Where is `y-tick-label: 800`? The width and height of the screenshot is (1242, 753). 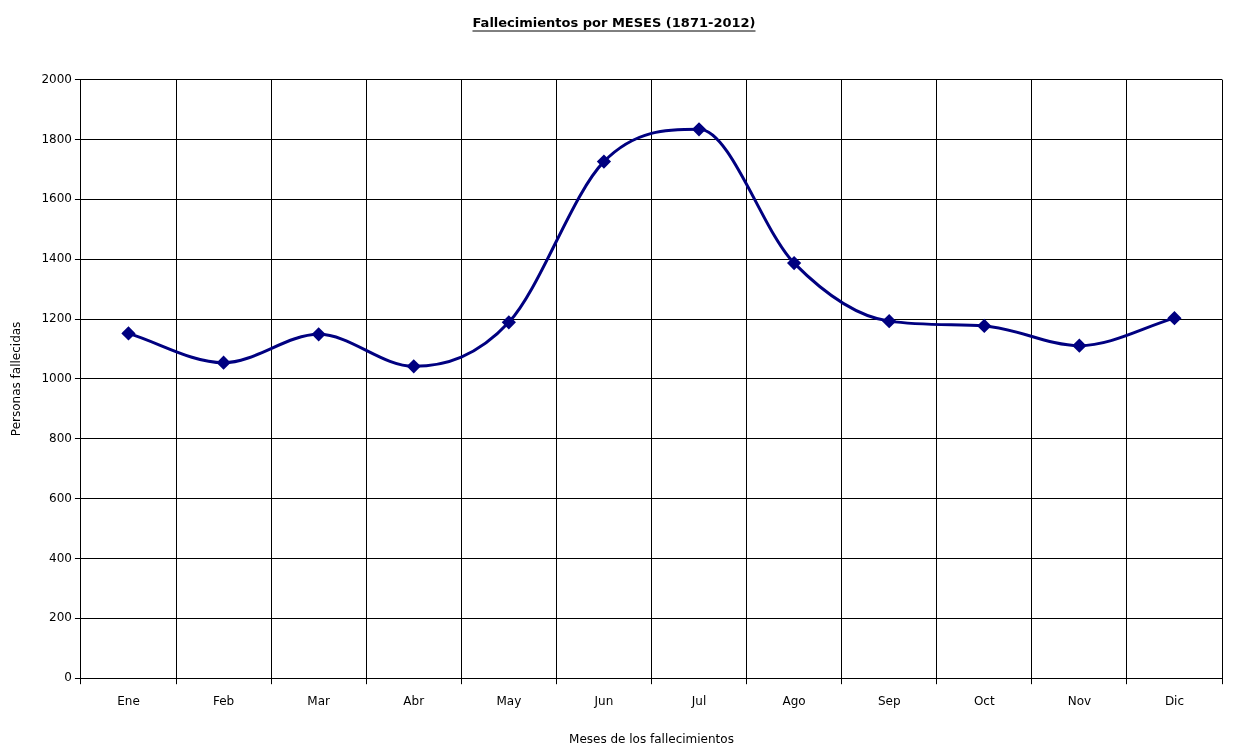 y-tick-label: 800 is located at coordinates (60, 437).